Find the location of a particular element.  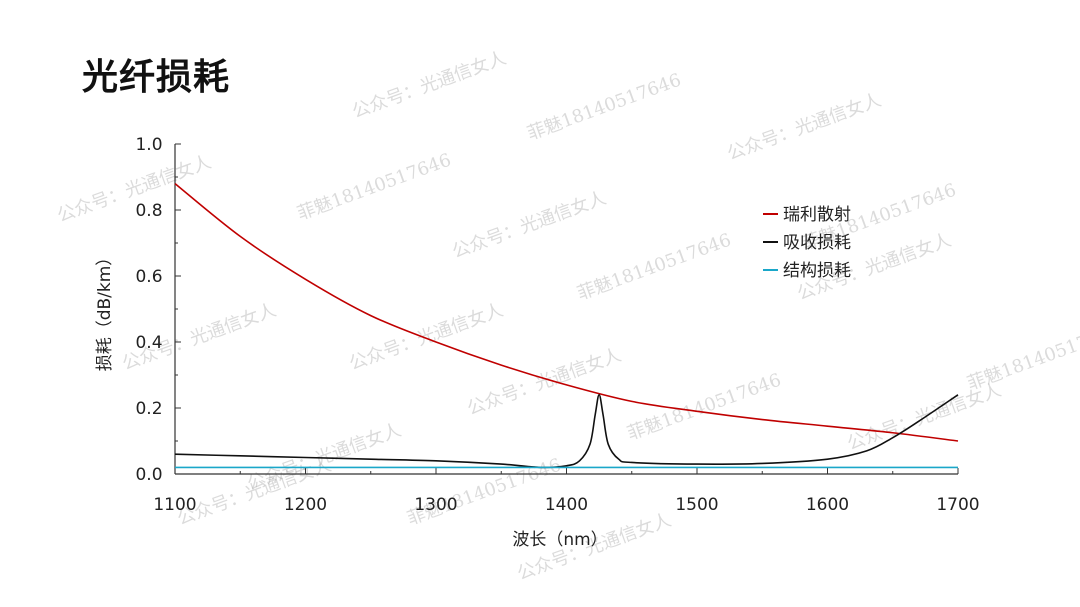

x-tick-label: 1600 is located at coordinates (827, 505).